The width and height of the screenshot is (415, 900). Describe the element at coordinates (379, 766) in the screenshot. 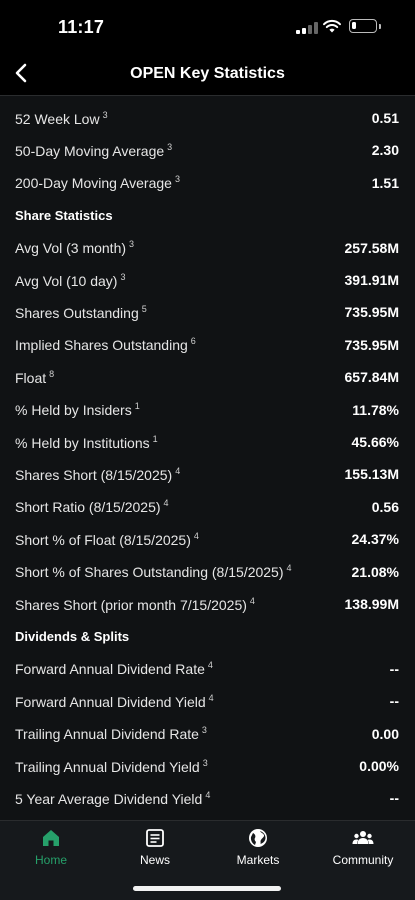

I see `stat-value: 0.00%` at that location.